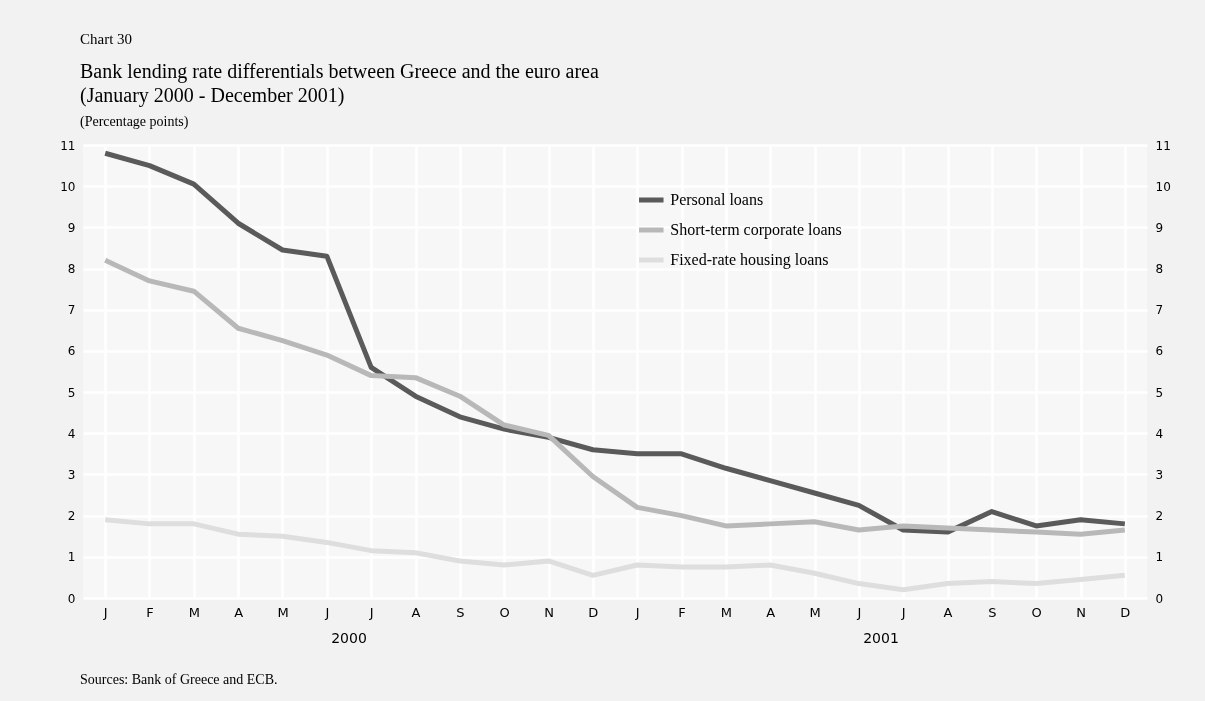  What do you see at coordinates (749, 260) in the screenshot?
I see `legend-label: Fixed-rate housing loans` at bounding box center [749, 260].